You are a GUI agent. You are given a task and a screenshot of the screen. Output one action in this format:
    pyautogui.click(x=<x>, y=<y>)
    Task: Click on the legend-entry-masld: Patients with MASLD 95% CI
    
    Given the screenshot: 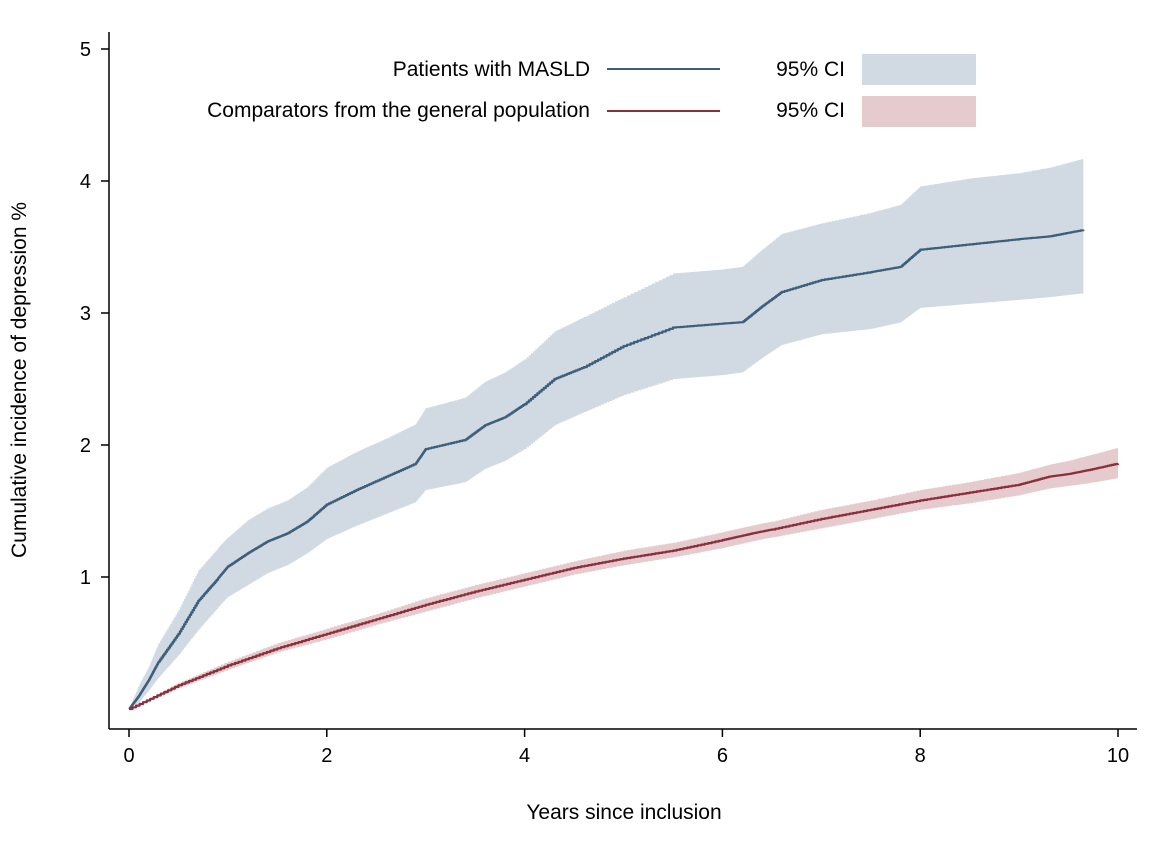 What is the action you would take?
    pyautogui.click(x=684, y=69)
    